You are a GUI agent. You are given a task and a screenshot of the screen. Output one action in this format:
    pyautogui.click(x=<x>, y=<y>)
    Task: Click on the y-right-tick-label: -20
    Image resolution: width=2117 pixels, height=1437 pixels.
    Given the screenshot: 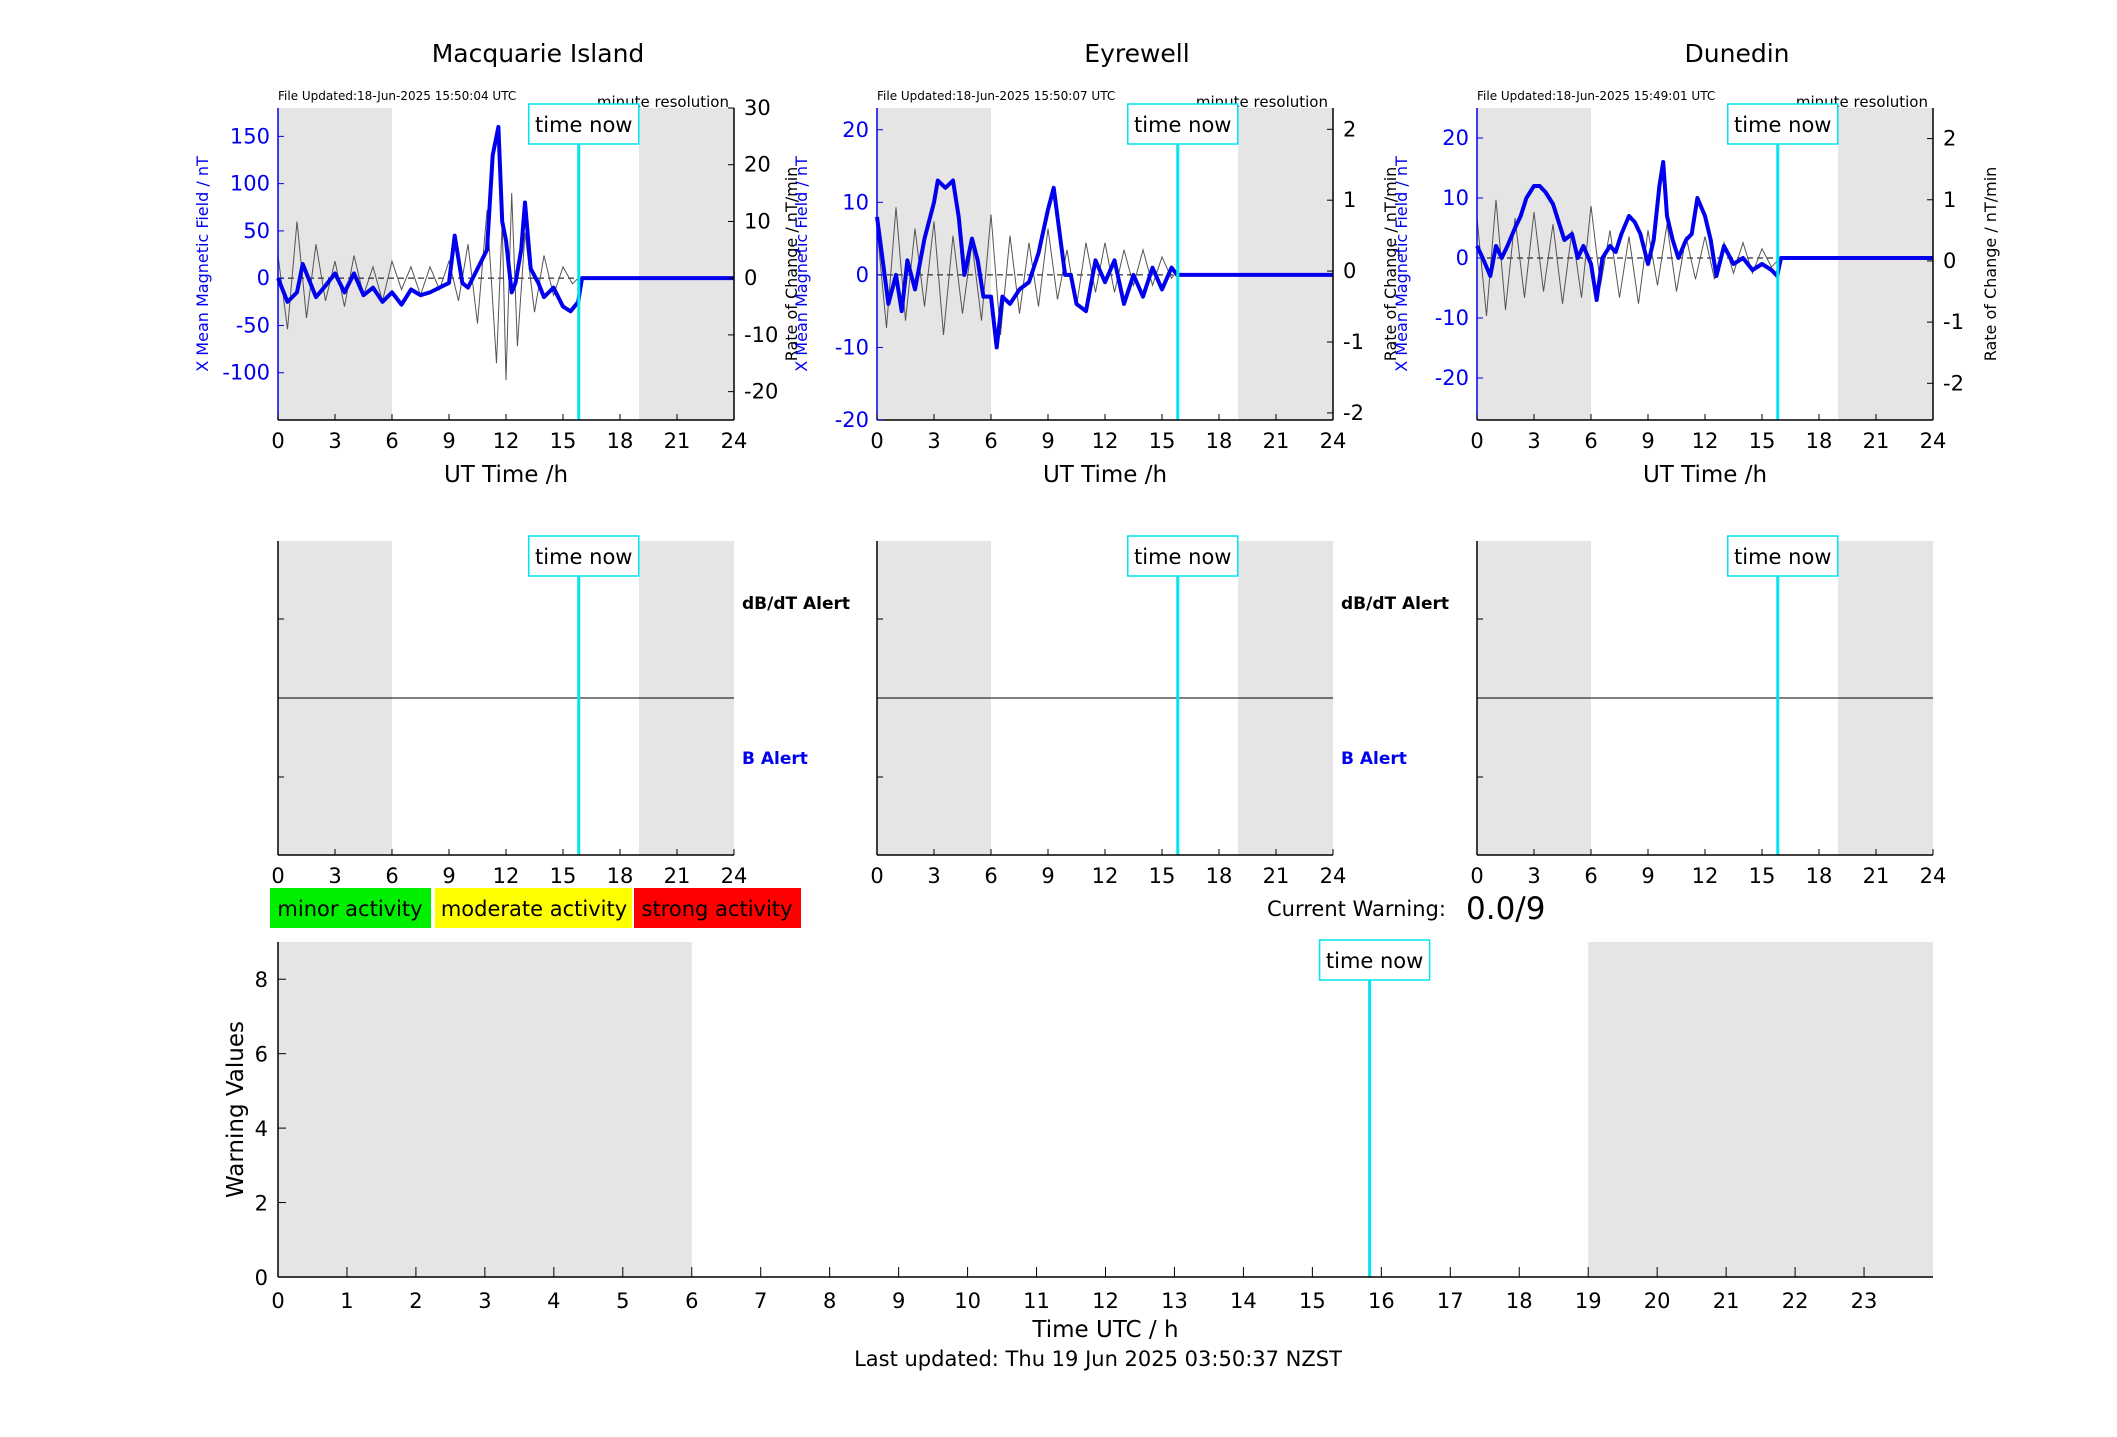 What is the action you would take?
    pyautogui.click(x=761, y=392)
    